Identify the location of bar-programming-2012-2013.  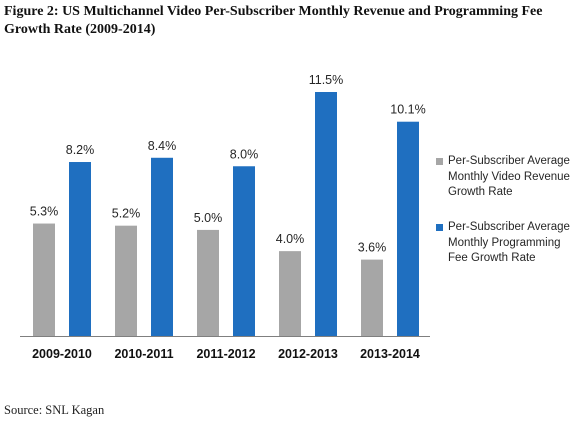
(326, 214).